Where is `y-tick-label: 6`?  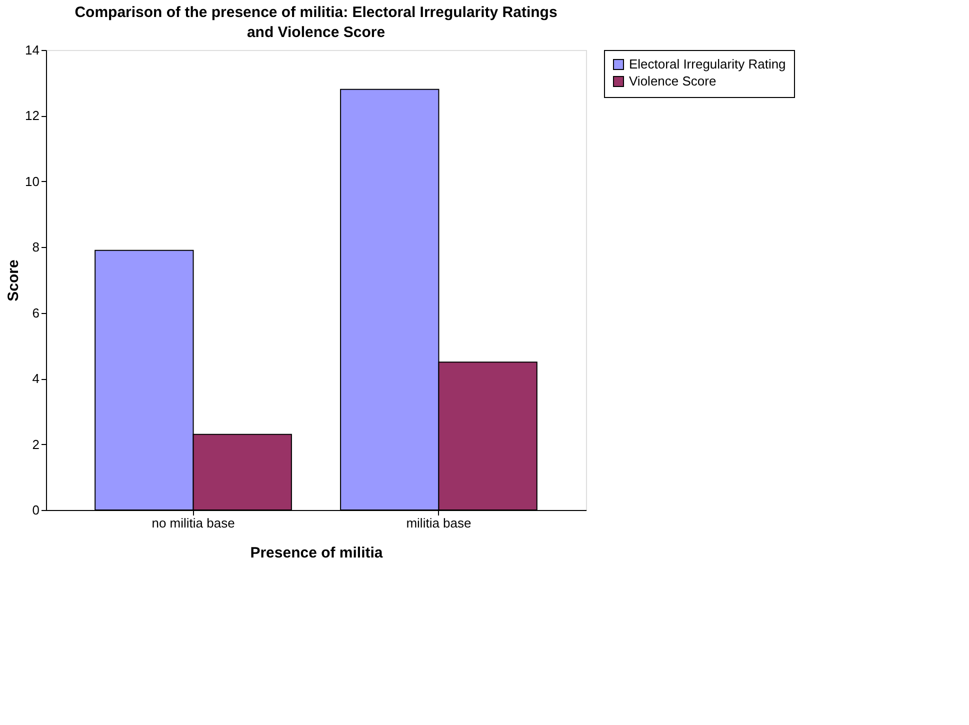 y-tick-label: 6 is located at coordinates (36, 312).